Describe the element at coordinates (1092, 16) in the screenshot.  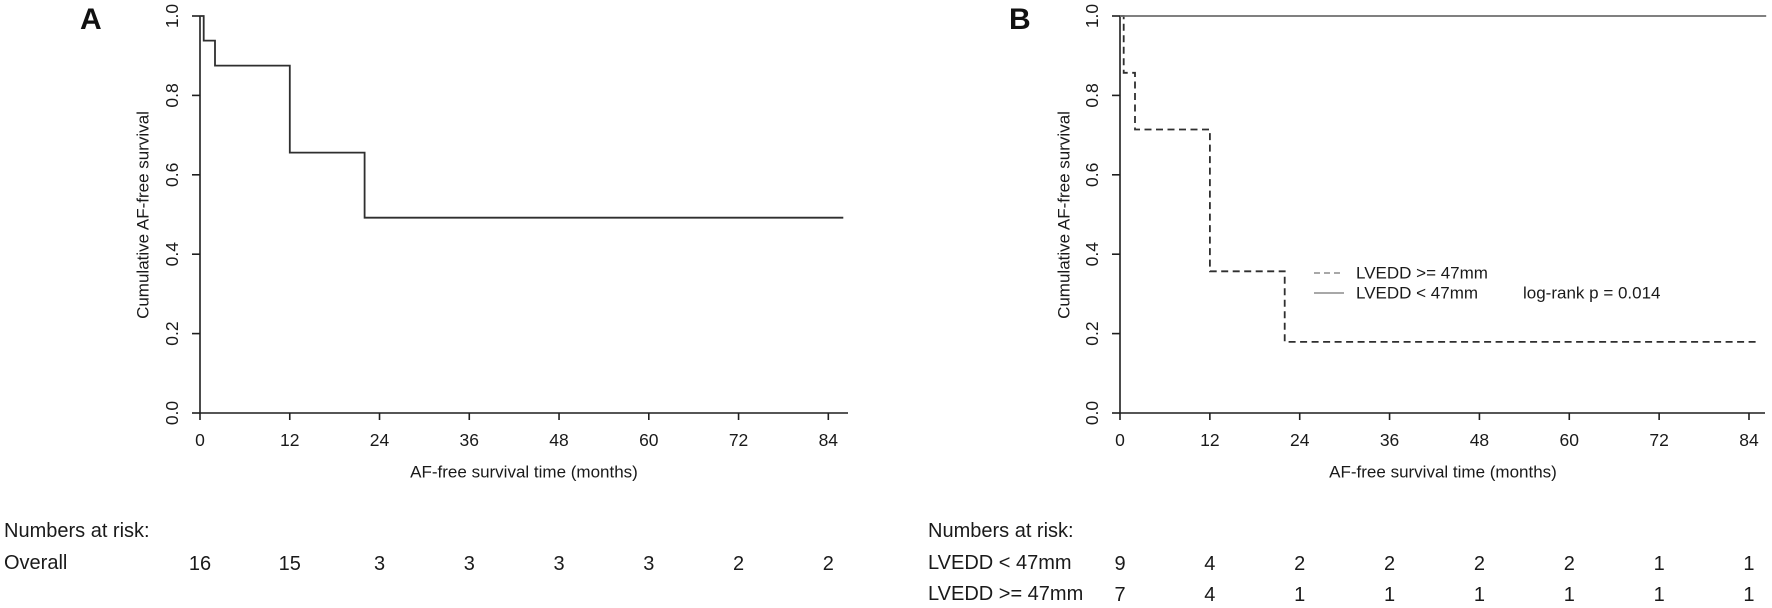
I see `panel-b-y-tick-label: 1.0` at that location.